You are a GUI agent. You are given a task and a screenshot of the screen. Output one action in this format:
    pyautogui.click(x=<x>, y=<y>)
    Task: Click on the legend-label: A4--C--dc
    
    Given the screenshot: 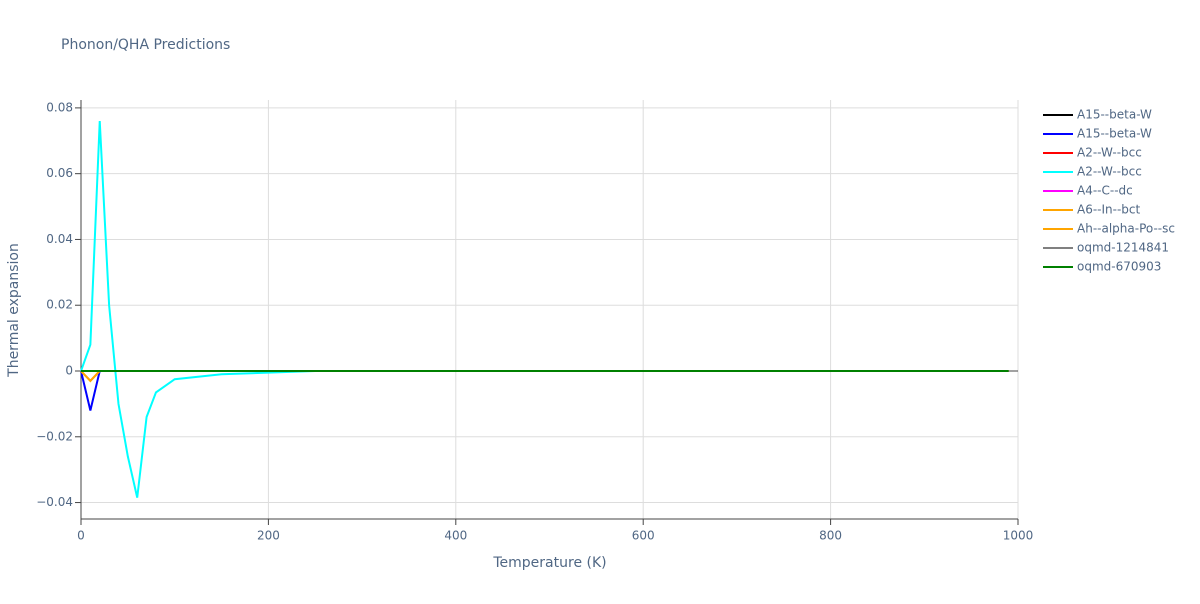 What is the action you would take?
    pyautogui.click(x=1105, y=191)
    